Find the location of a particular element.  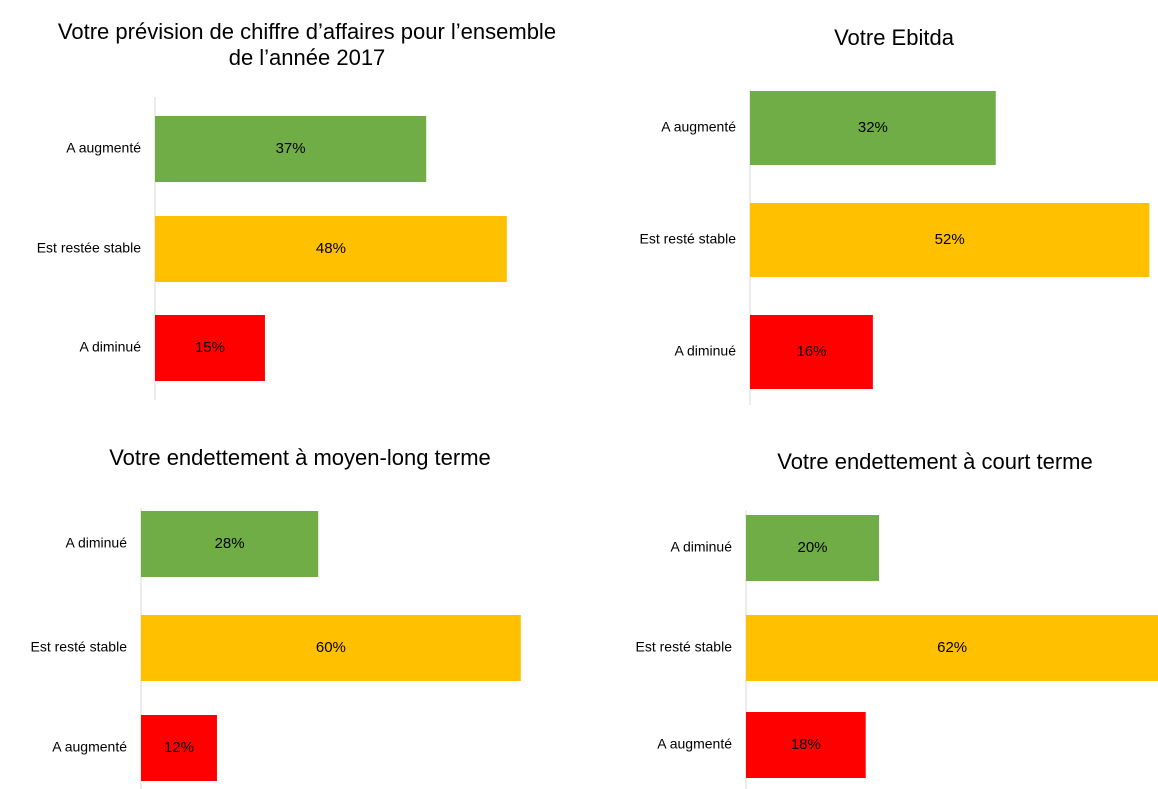

category-label: Est restée stable is located at coordinates (89, 248).